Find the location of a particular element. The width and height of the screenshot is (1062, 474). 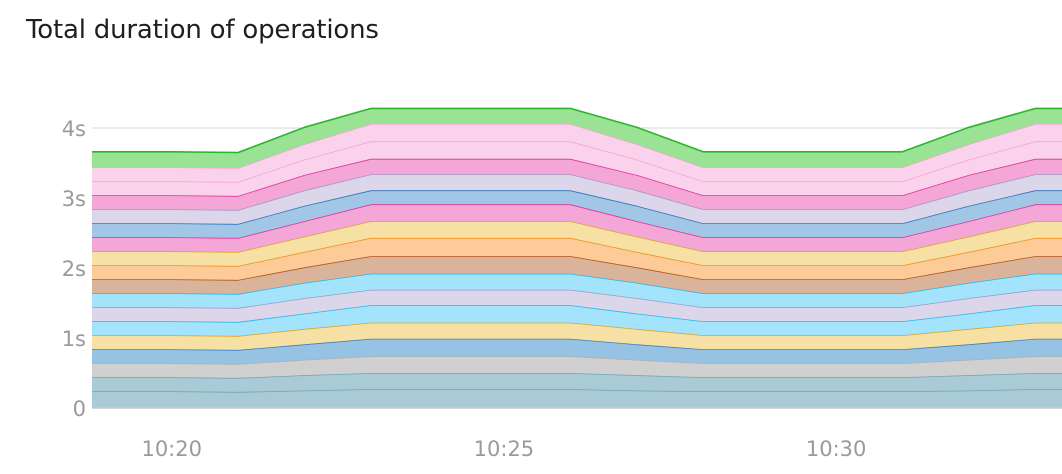

y-tick-label-2: 2s is located at coordinates (74, 269).